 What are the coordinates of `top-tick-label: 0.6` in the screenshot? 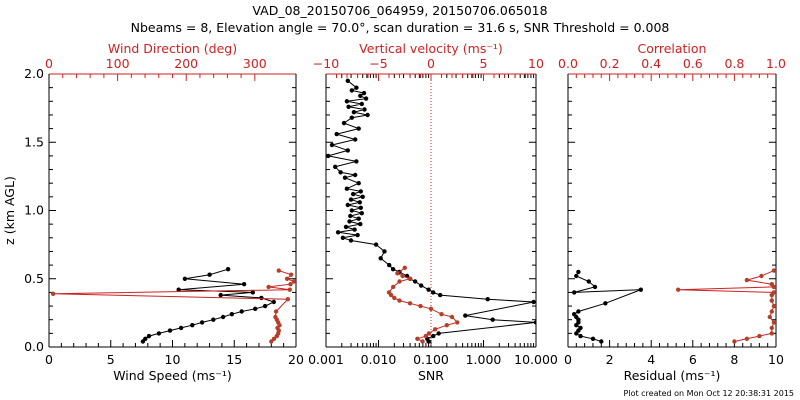 It's located at (693, 63).